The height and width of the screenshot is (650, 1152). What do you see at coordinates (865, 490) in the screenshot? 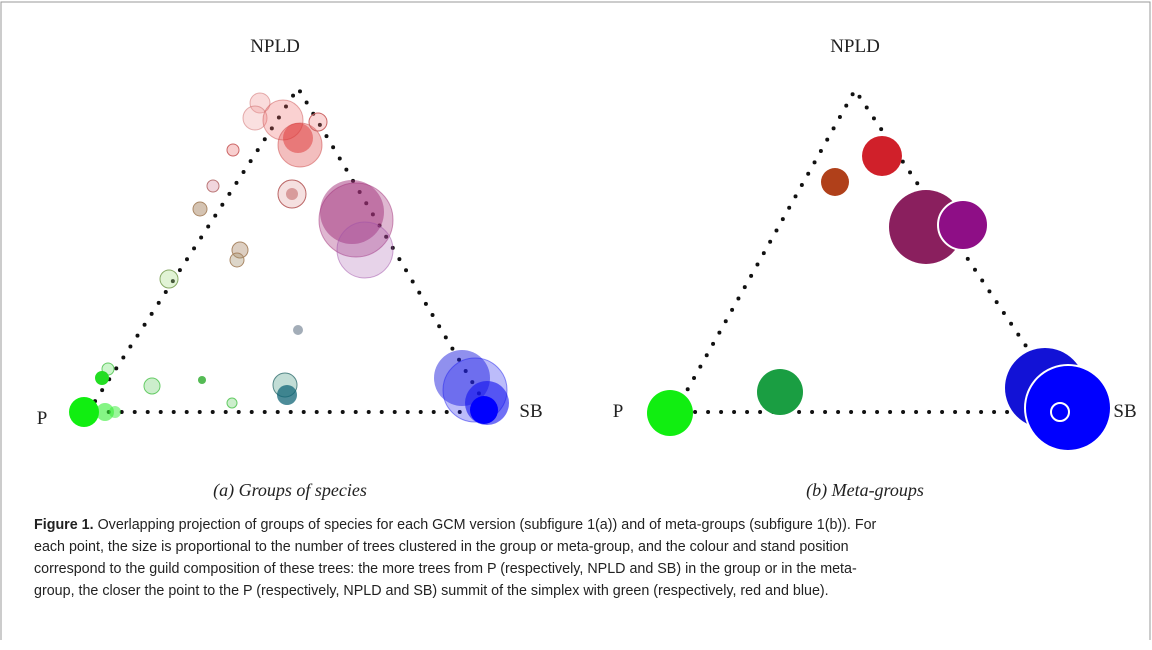
I see `subcaption: (b) Meta-groups` at bounding box center [865, 490].